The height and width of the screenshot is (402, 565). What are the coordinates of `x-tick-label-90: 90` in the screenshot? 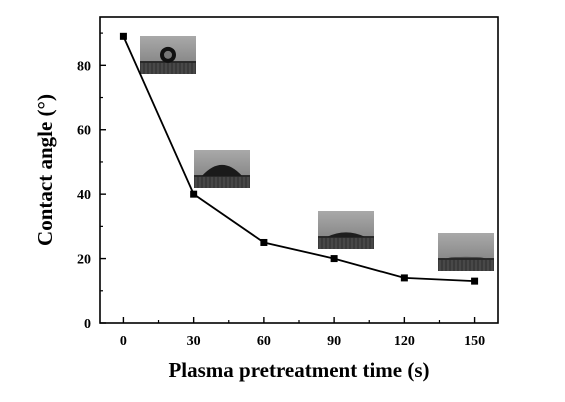 It's located at (334, 341).